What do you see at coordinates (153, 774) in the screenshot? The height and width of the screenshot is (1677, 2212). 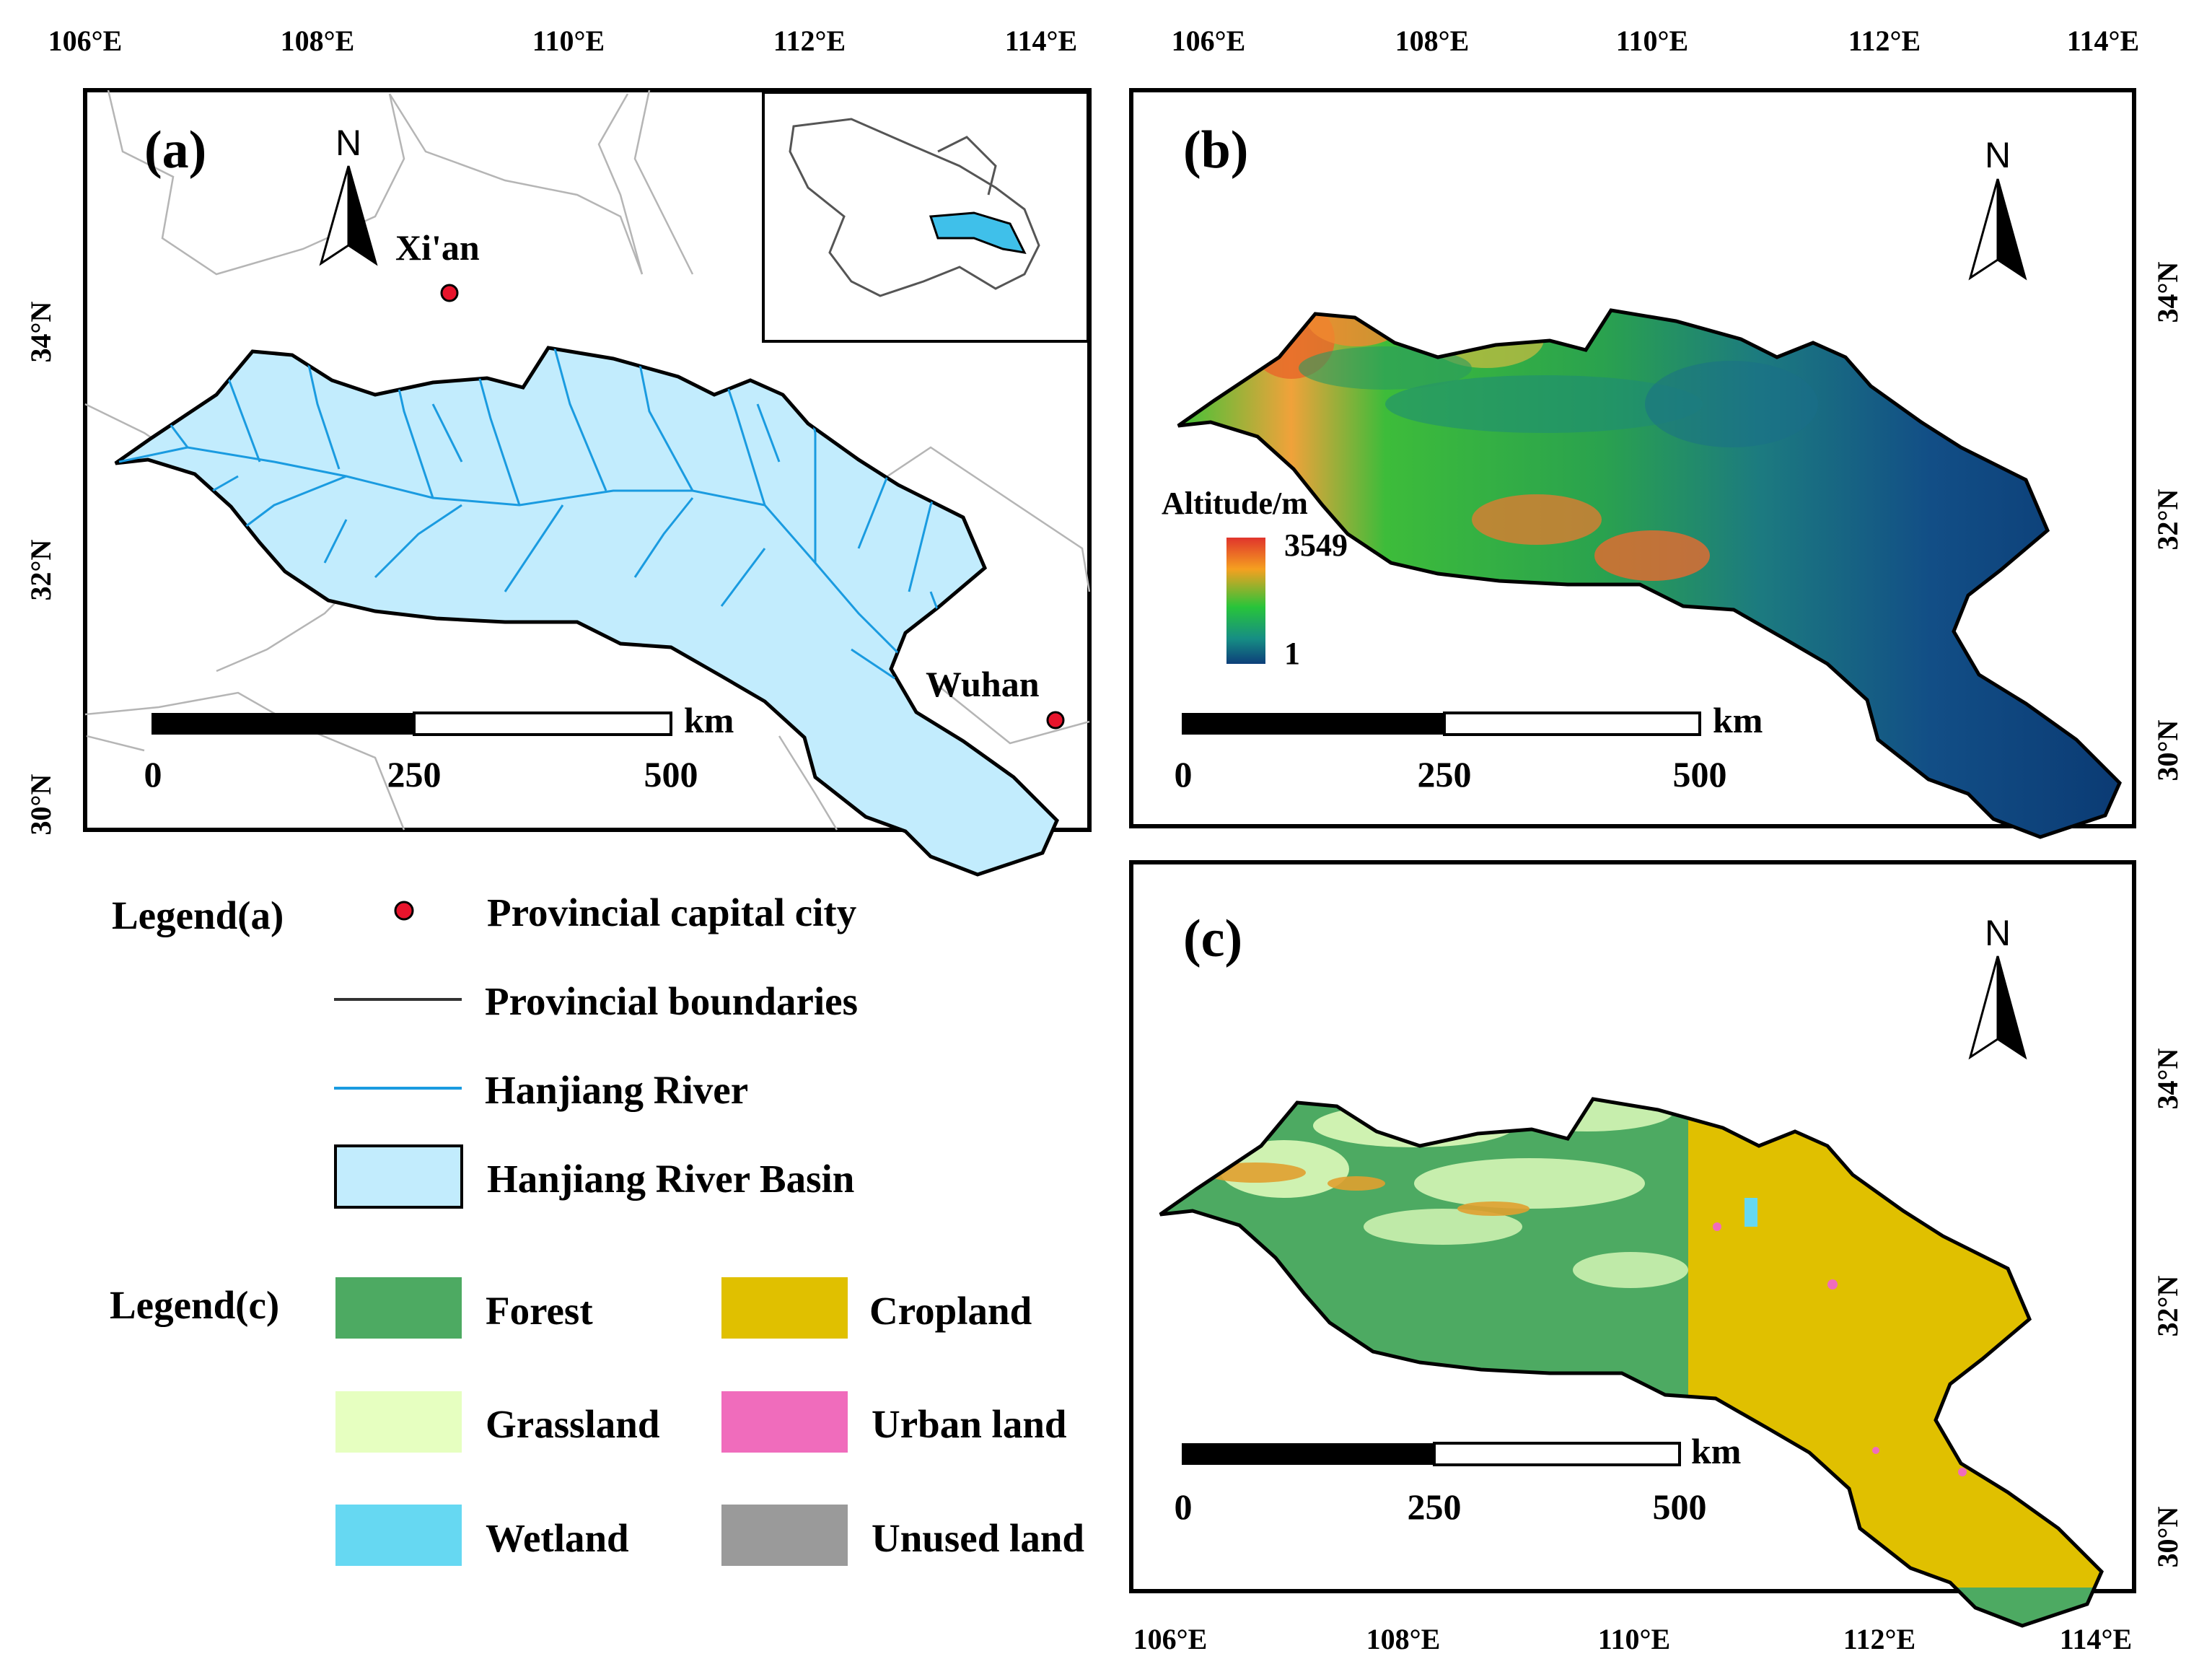 I see `scale-tick-a-0: 0` at bounding box center [153, 774].